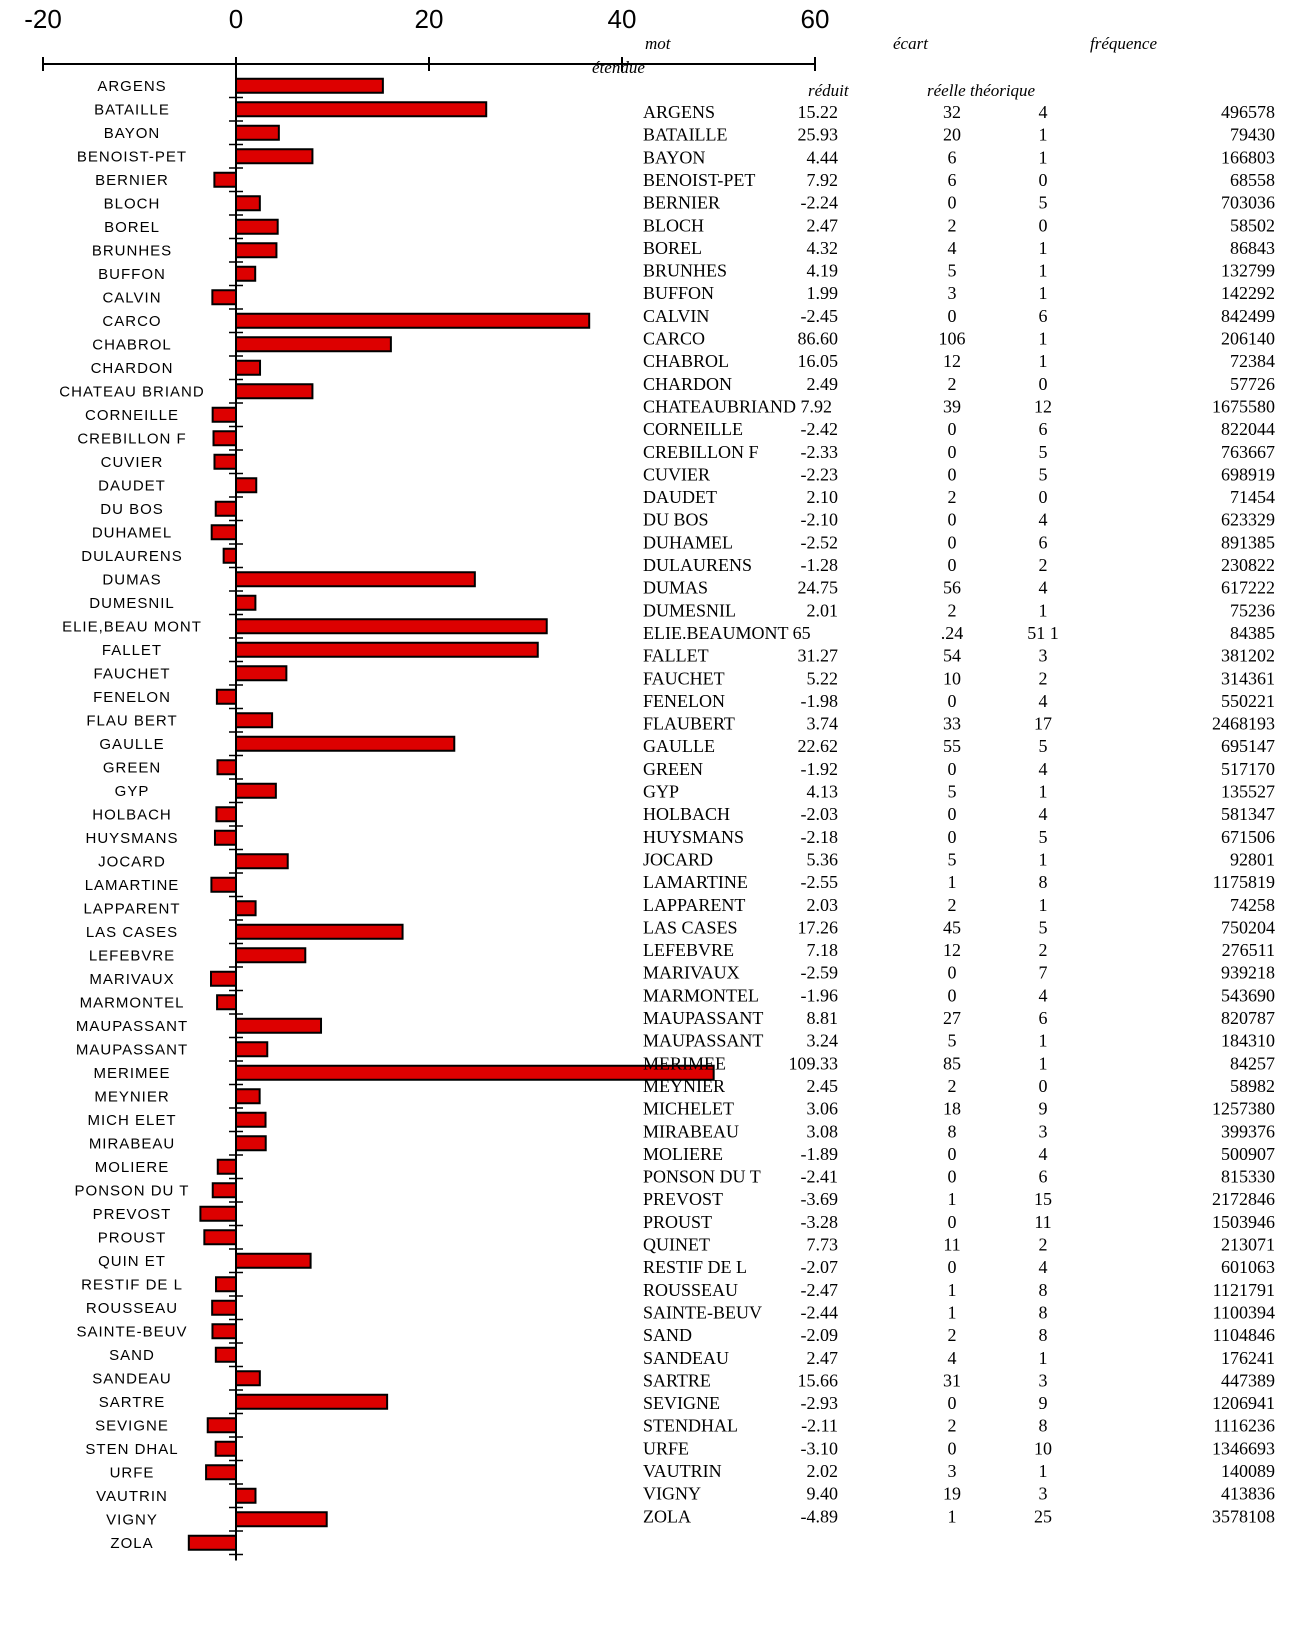 The image size is (1293, 1651). What do you see at coordinates (676, 520) in the screenshot?
I see `table-cell: DU BOS` at bounding box center [676, 520].